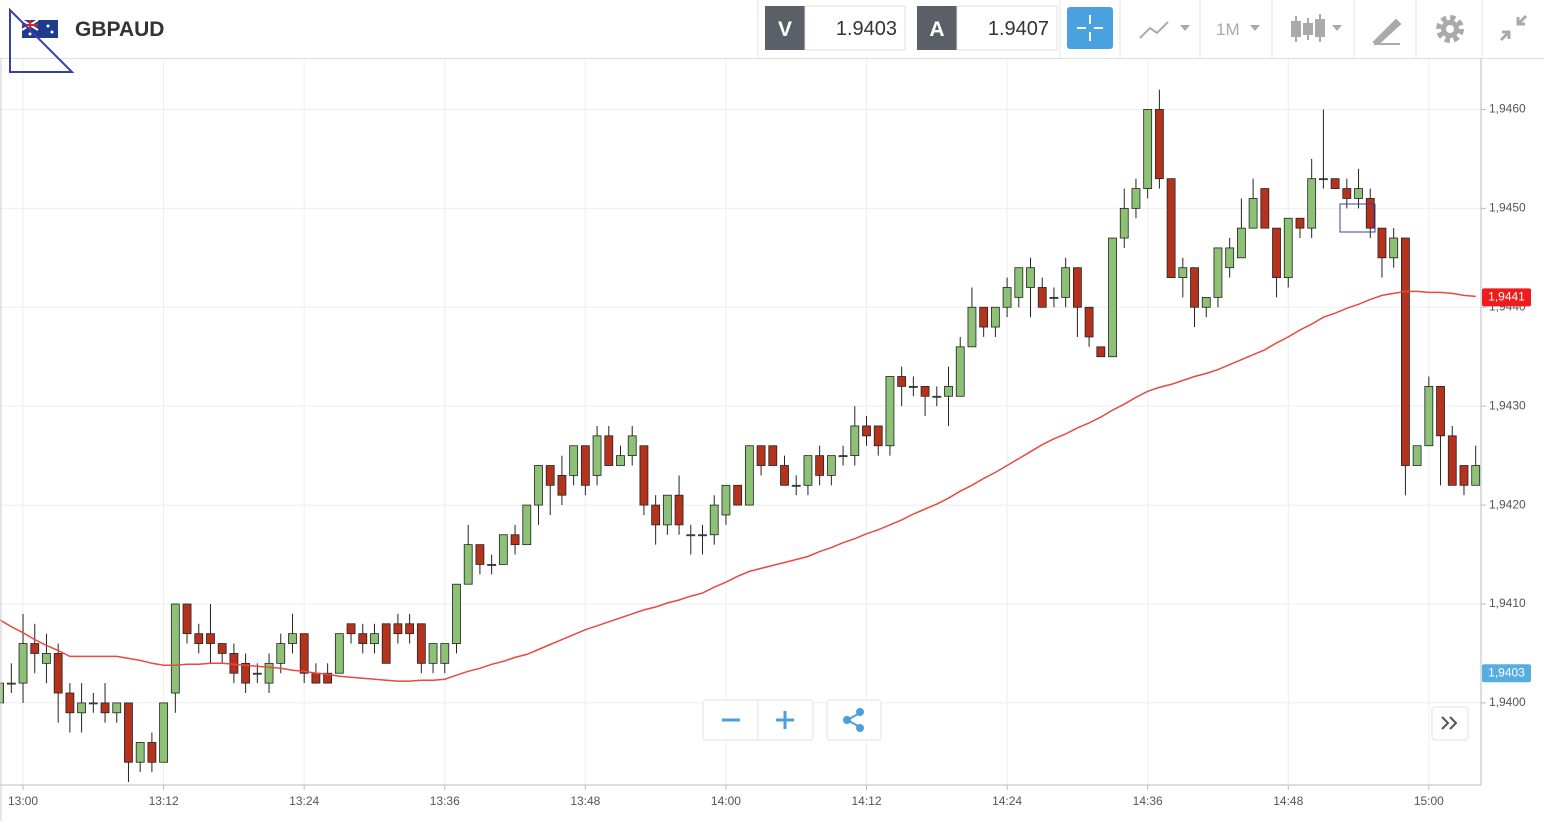 This screenshot has height=826, width=1544. I want to click on flag-icon, so click(39, 28).